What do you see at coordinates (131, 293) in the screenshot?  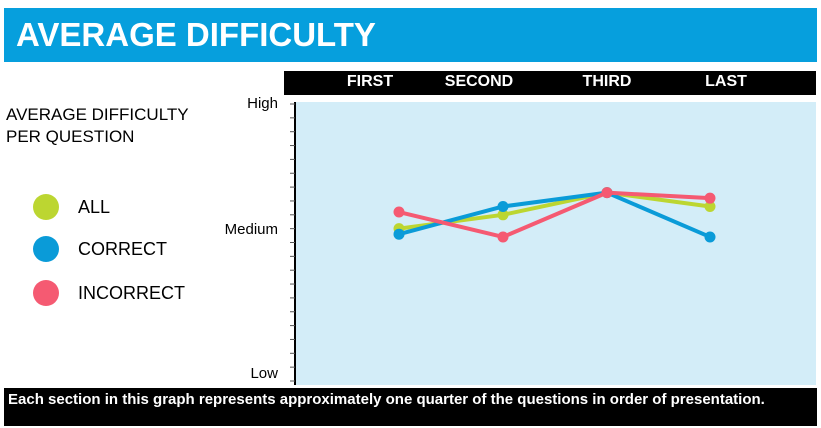 I see `legend-label-incorrect: INCORRECT` at bounding box center [131, 293].